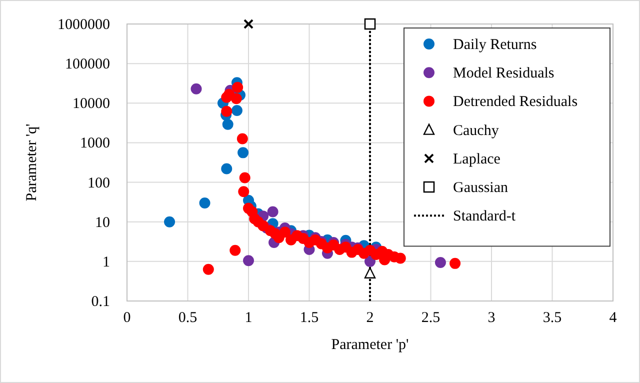 The height and width of the screenshot is (383, 640). What do you see at coordinates (370, 345) in the screenshot?
I see `x-axis-title: Parameter 'p'` at bounding box center [370, 345].